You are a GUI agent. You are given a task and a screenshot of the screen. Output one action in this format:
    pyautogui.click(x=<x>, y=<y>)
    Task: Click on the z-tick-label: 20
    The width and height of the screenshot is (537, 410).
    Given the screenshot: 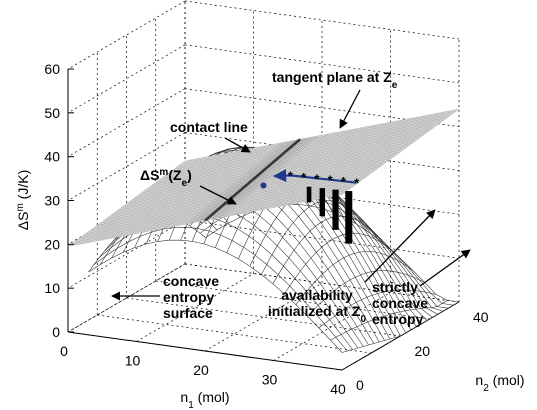 What is the action you would take?
    pyautogui.click(x=52, y=244)
    